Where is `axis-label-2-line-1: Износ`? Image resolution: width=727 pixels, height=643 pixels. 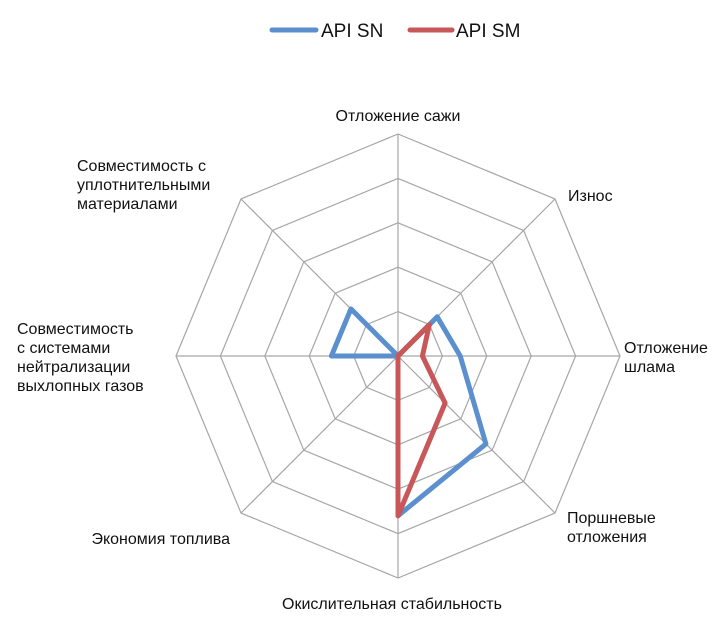 axis-label-2-line-1: Износ is located at coordinates (590, 196).